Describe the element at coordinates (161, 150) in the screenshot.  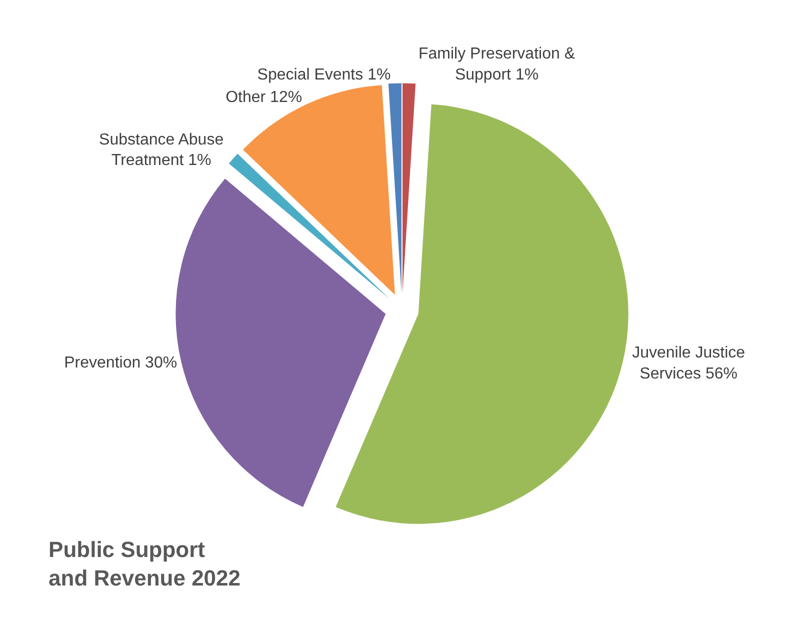
I see `slice-label: Substance Abuse Treatment 1%` at that location.